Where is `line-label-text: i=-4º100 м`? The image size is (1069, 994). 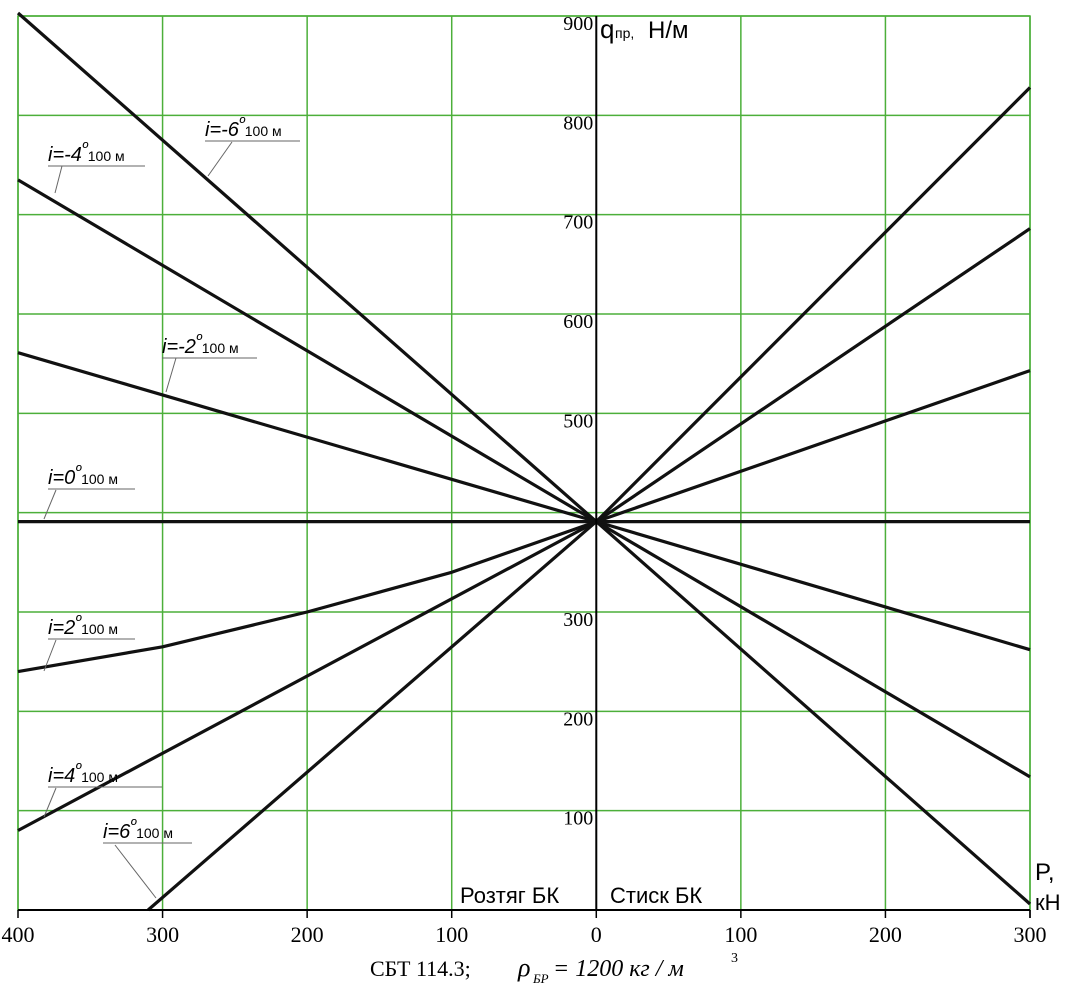 line-label-text: i=-4º100 м is located at coordinates (86, 153).